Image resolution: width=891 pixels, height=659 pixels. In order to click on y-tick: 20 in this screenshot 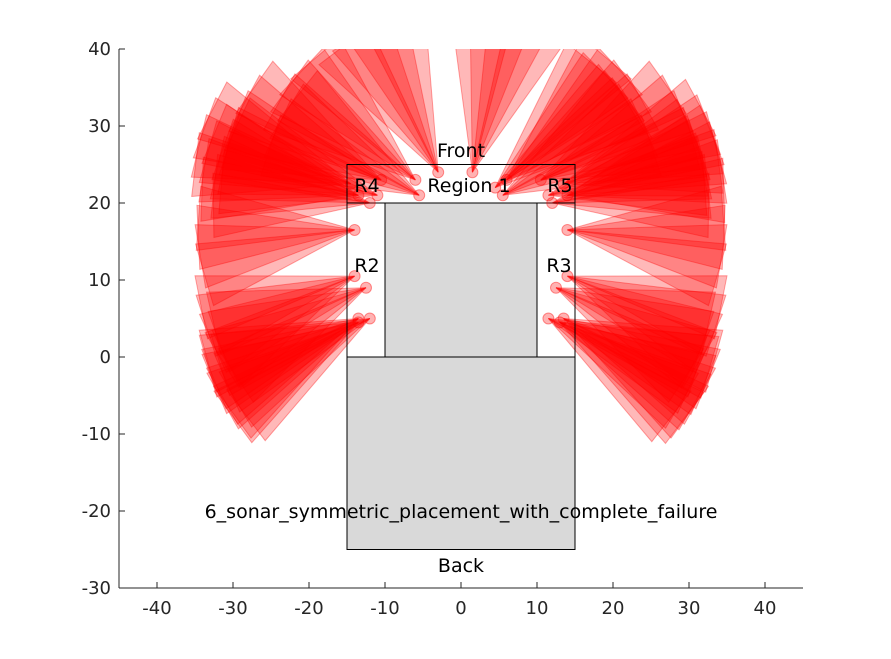, I will do `click(106, 203)`.